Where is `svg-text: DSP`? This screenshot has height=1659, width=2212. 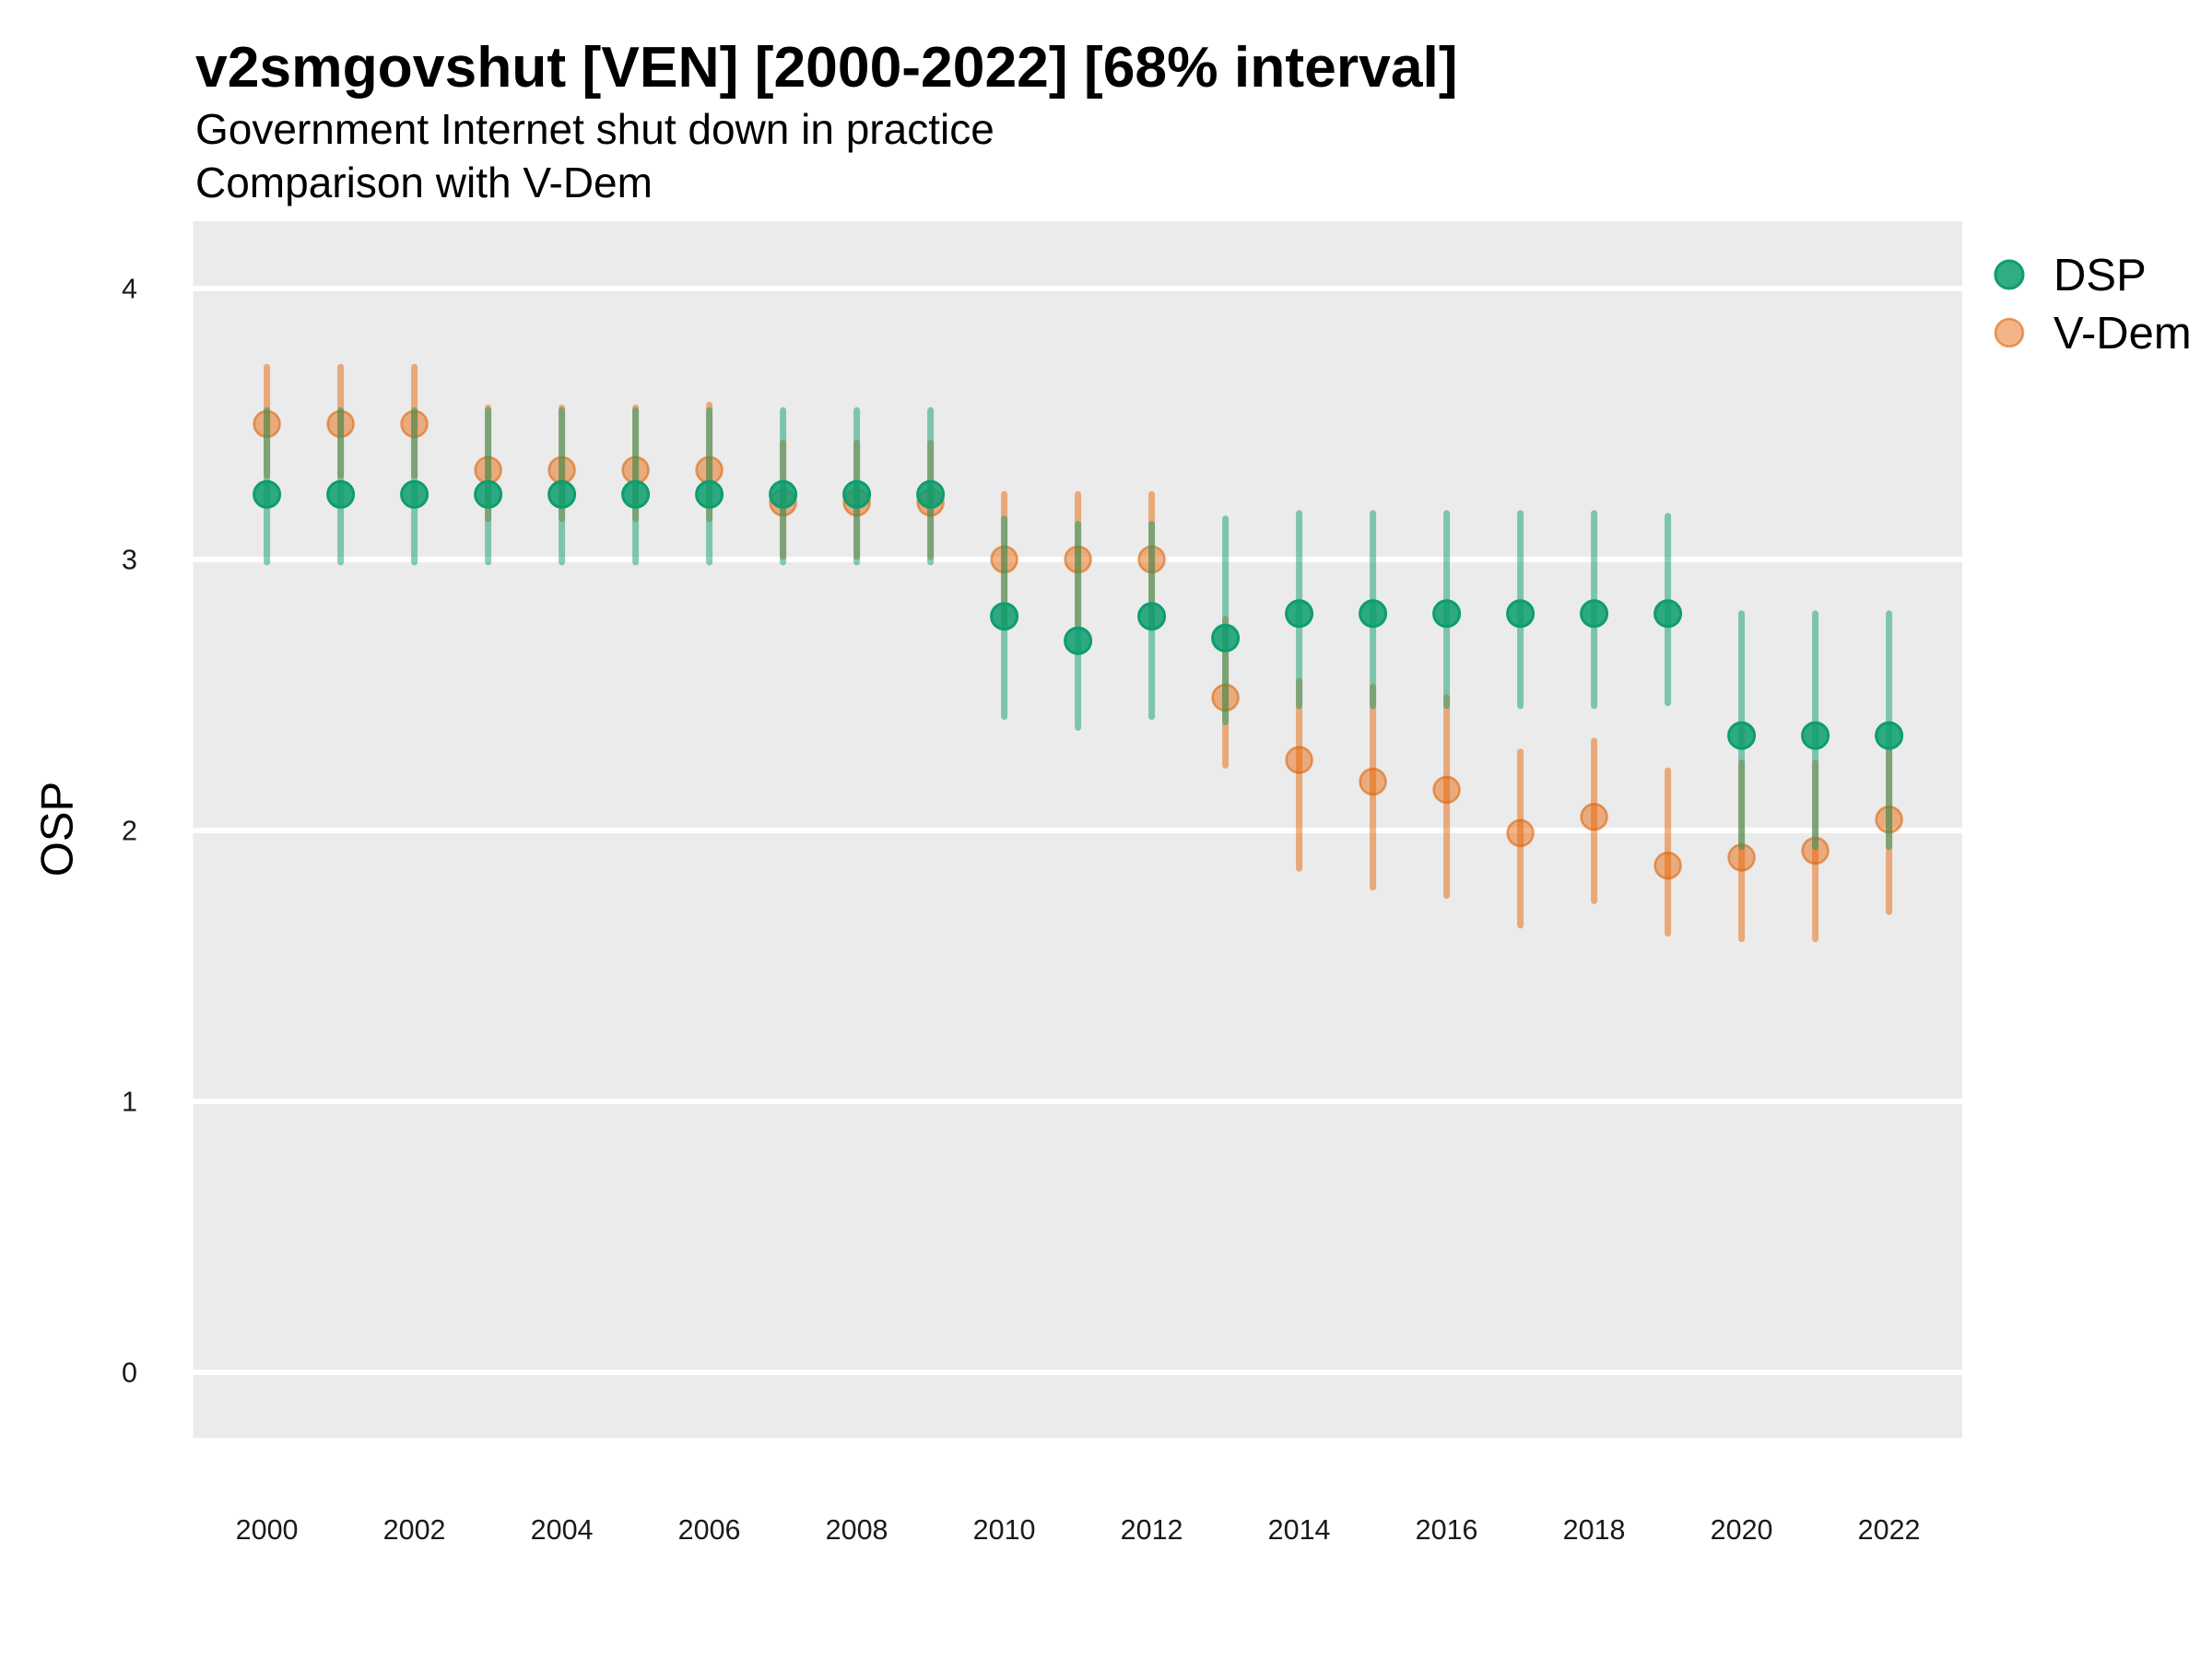
svg-text: DSP is located at coordinates (2100, 275).